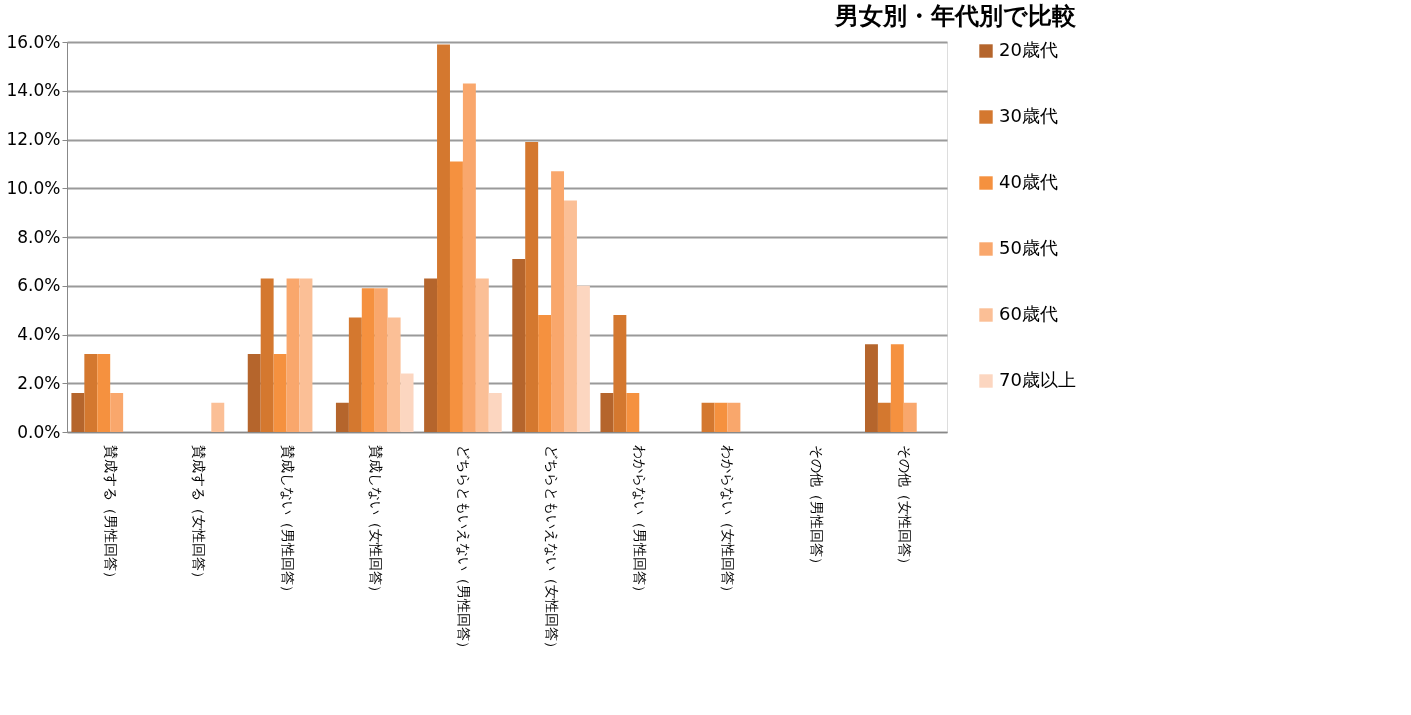  What do you see at coordinates (552, 549) in the screenshot?
I see `x-tick-label: どちらともいえない（女性回答）` at bounding box center [552, 549].